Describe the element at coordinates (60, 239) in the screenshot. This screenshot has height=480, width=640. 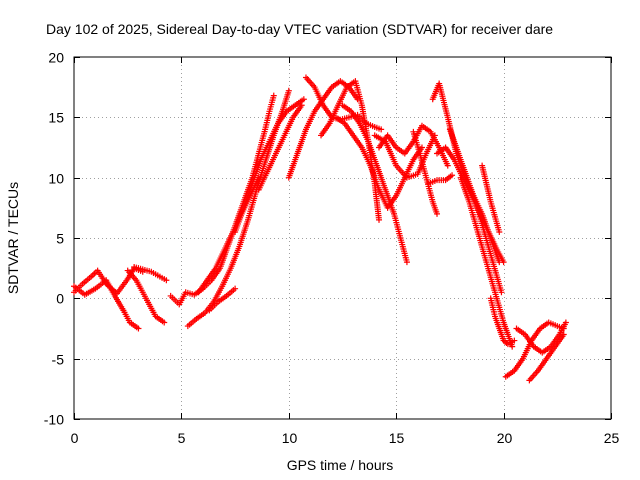
I see `y-tick-label: 5` at that location.